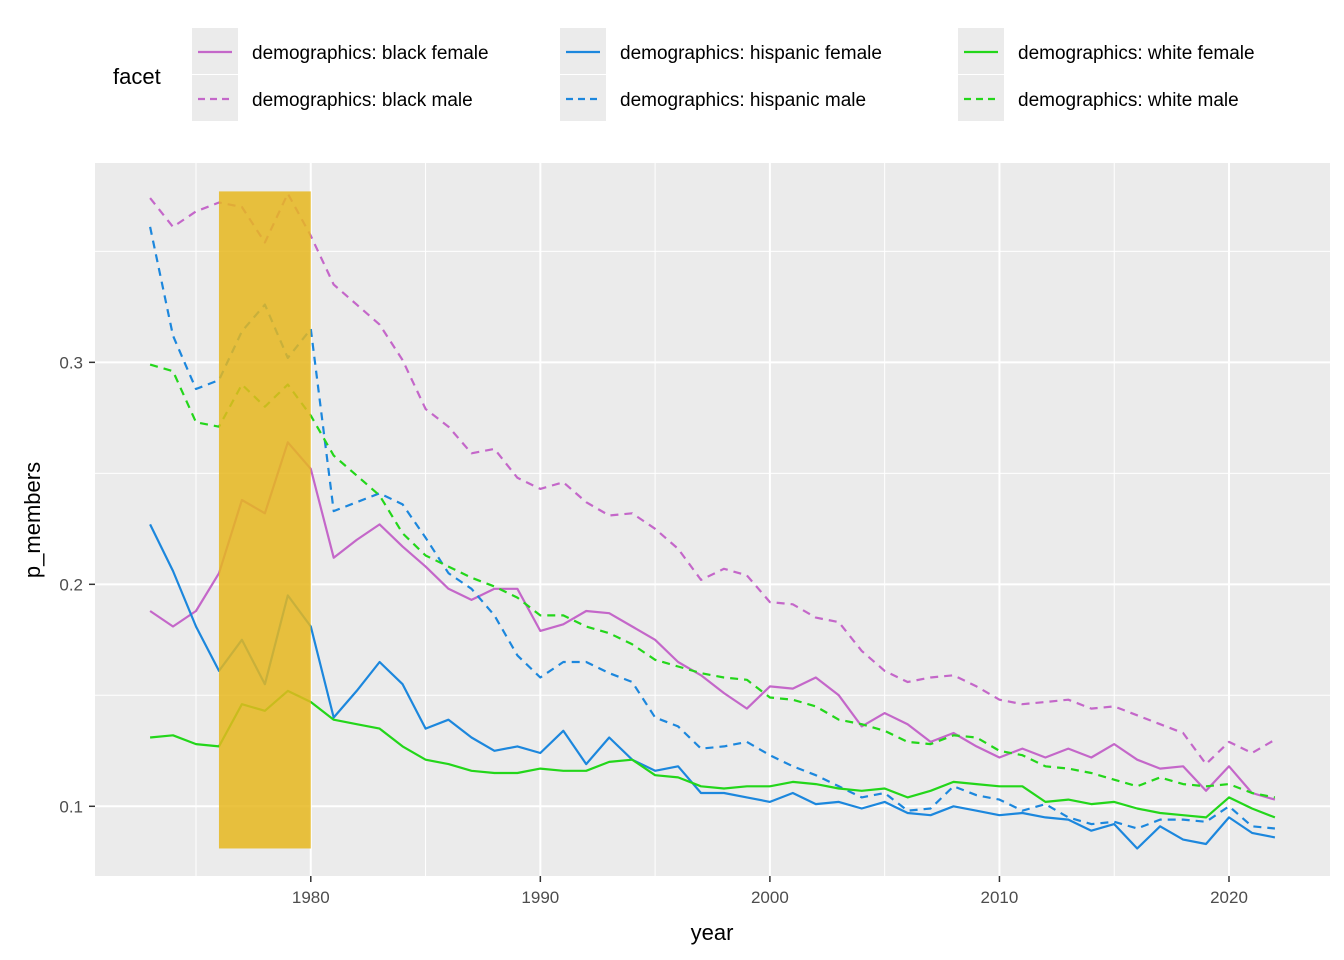 The height and width of the screenshot is (960, 1344). I want to click on y-axis-title: p_members, so click(32, 520).